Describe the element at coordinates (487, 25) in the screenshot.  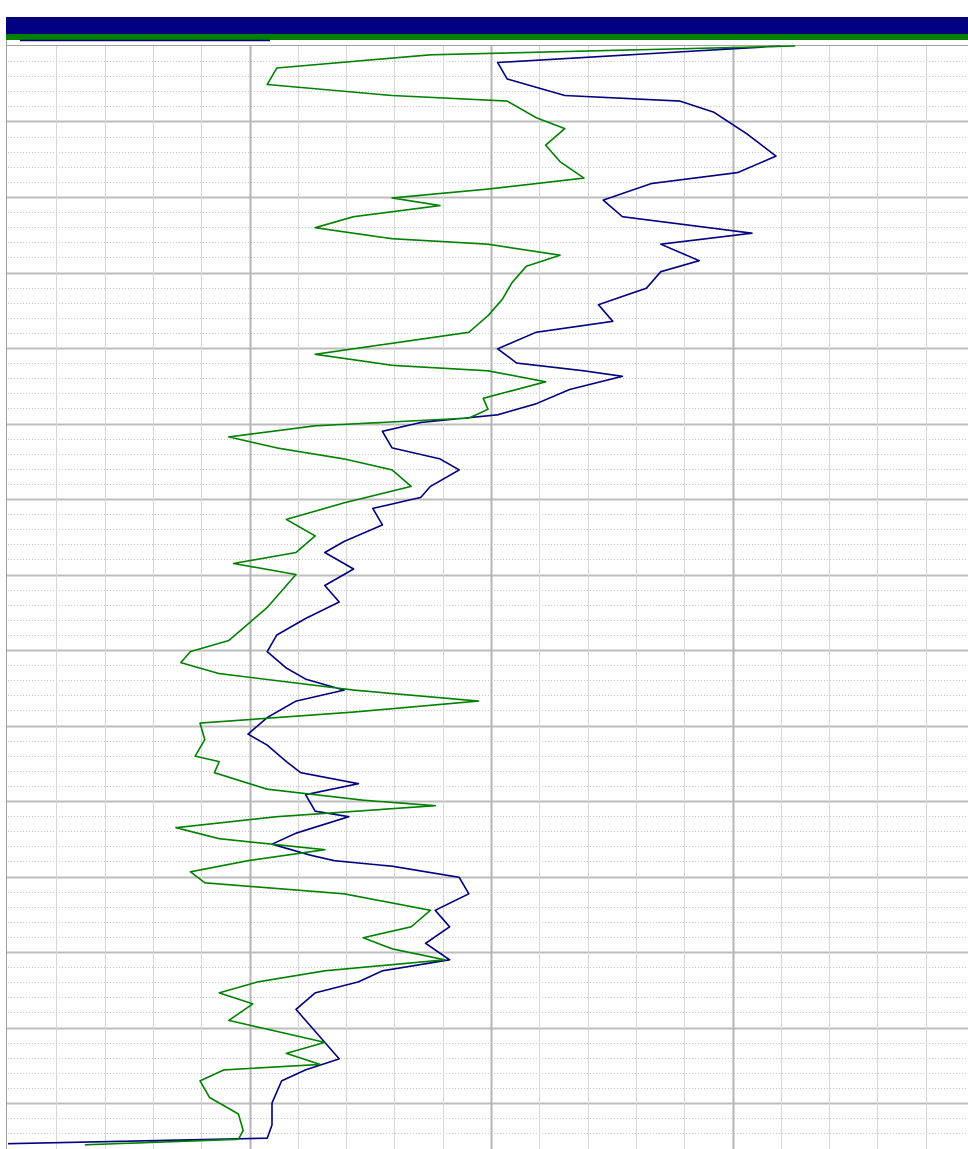
I see `header-band` at that location.